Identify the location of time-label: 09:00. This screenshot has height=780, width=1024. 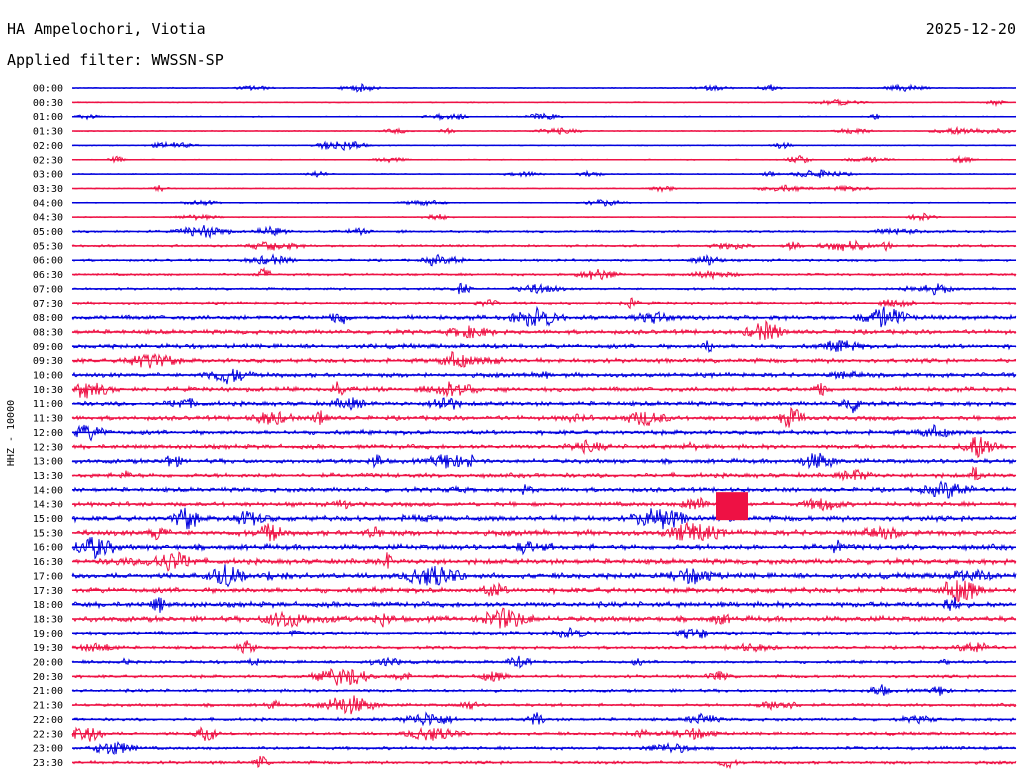
(48, 347).